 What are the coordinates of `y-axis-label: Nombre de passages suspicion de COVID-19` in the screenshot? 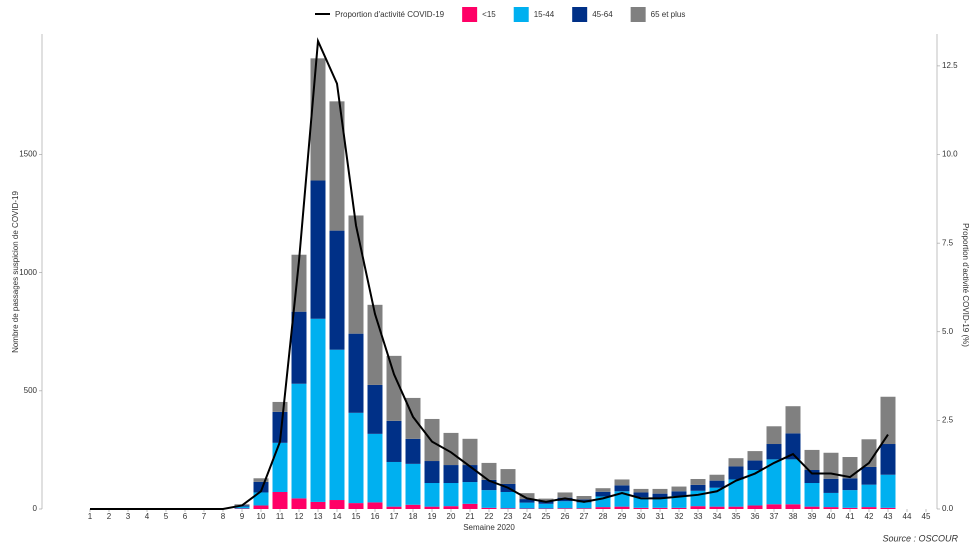 It's located at (15, 272).